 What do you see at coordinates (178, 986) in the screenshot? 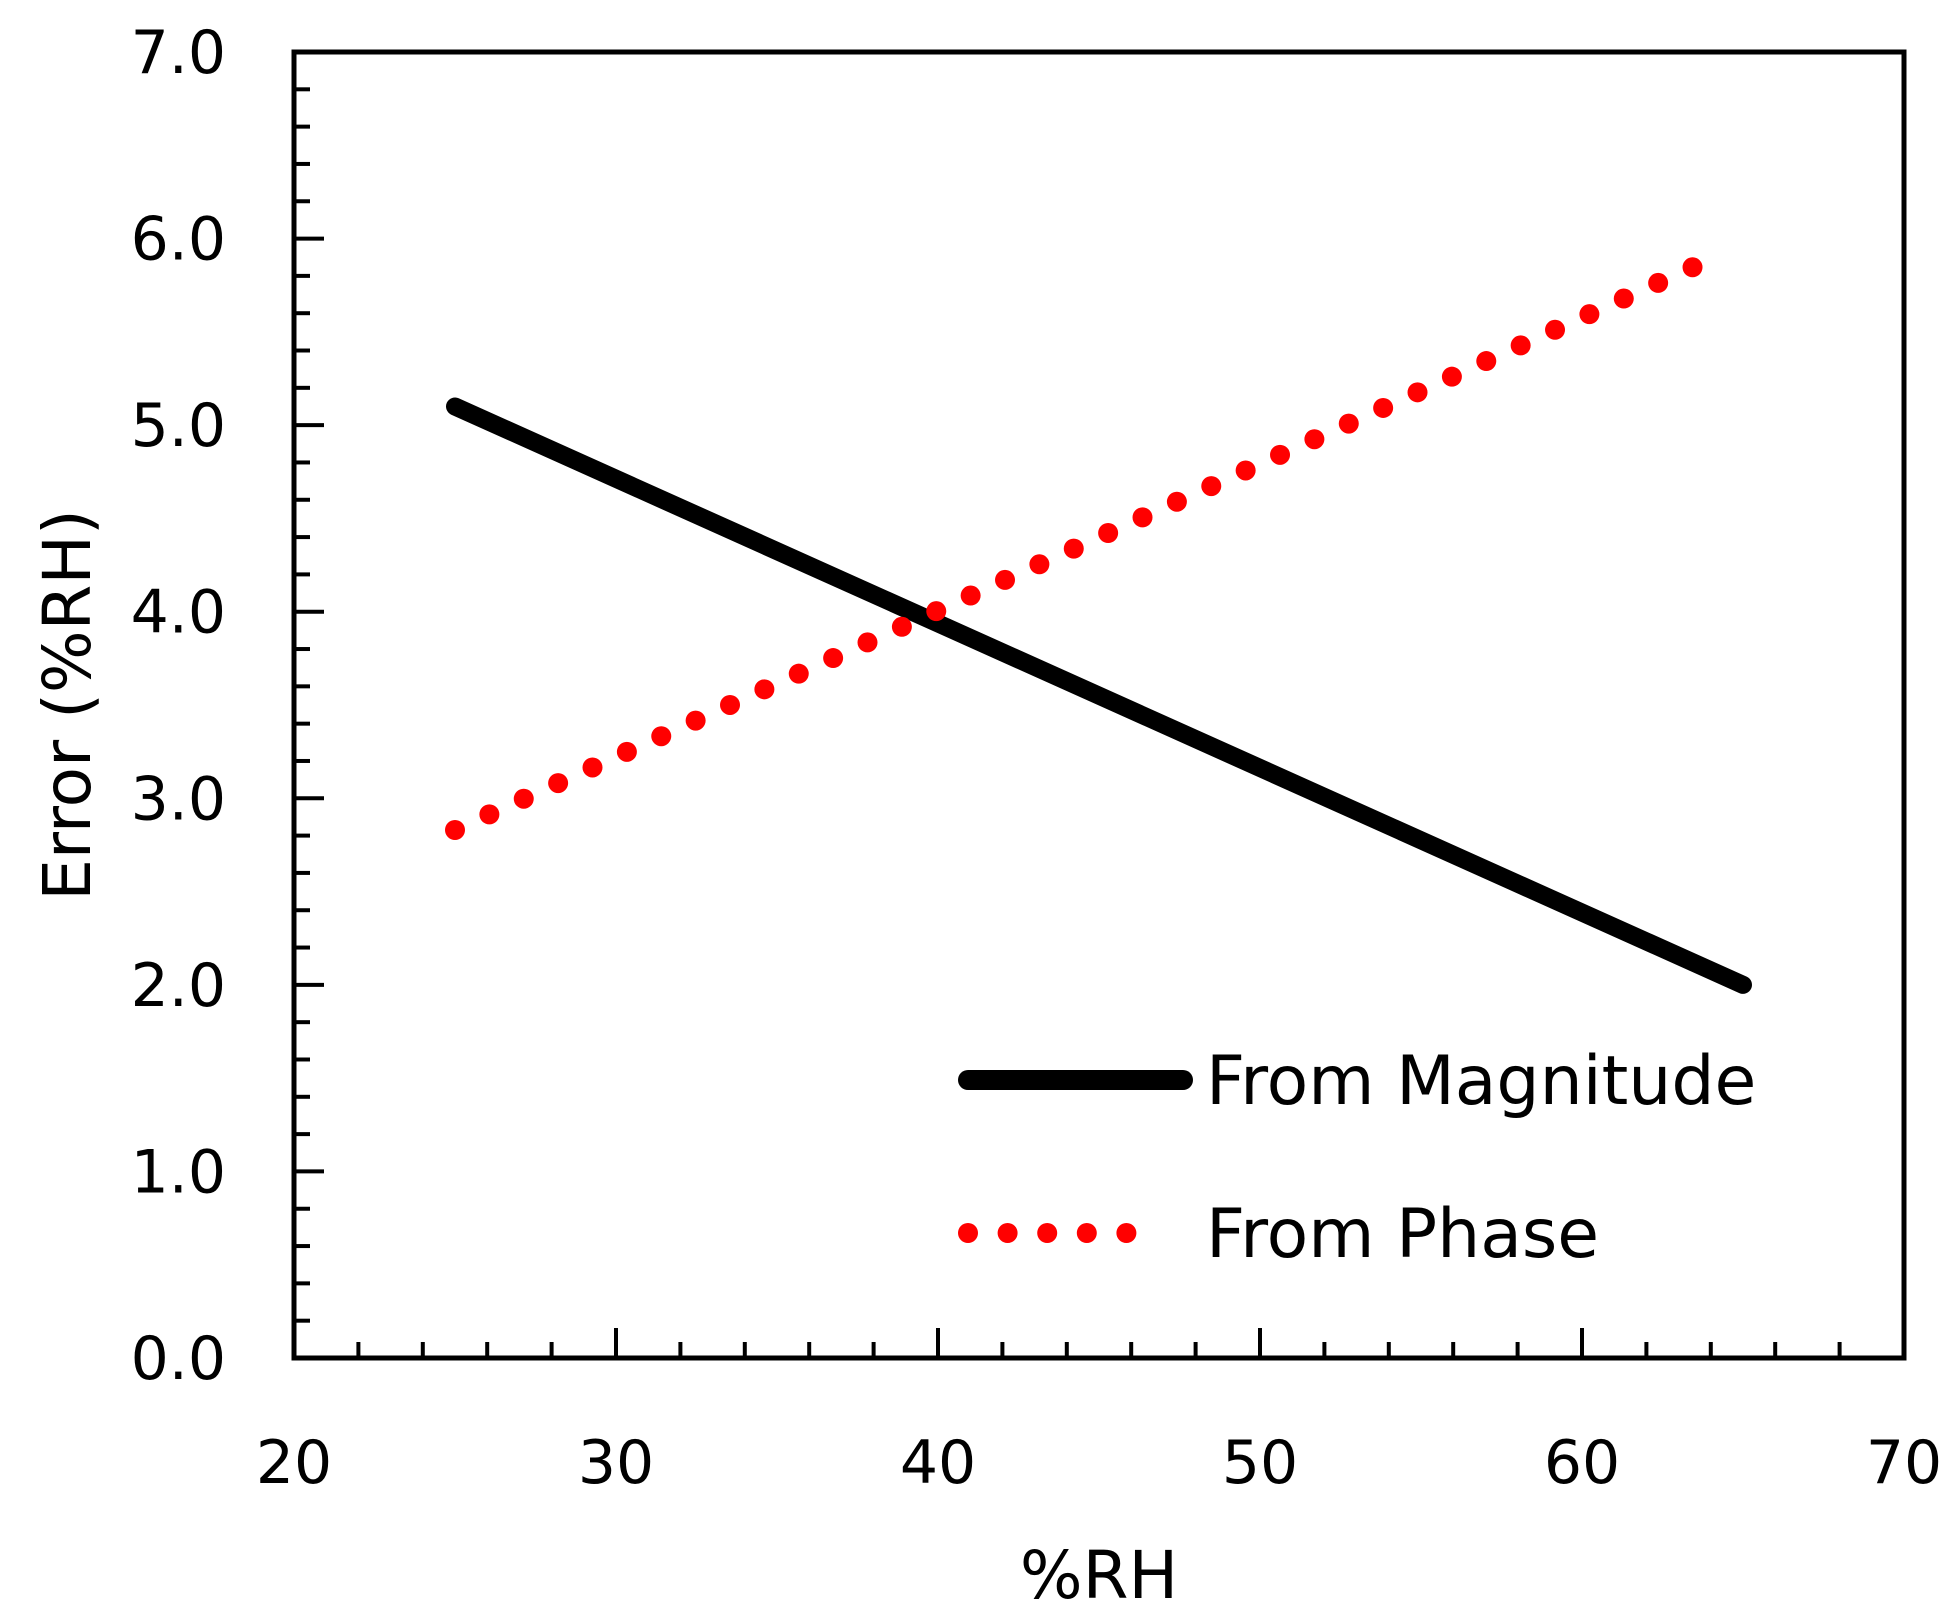
I see `y-tick-label: 2.0` at bounding box center [178, 986].